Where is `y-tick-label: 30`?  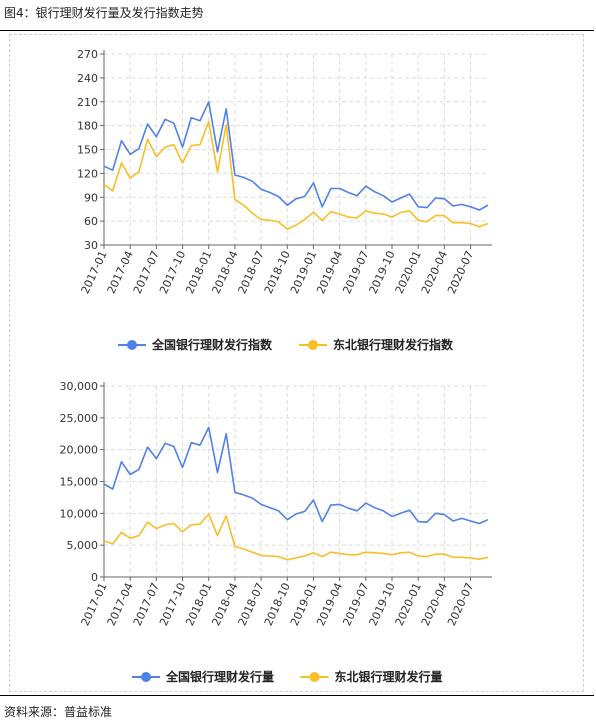 y-tick-label: 30 is located at coordinates (91, 245).